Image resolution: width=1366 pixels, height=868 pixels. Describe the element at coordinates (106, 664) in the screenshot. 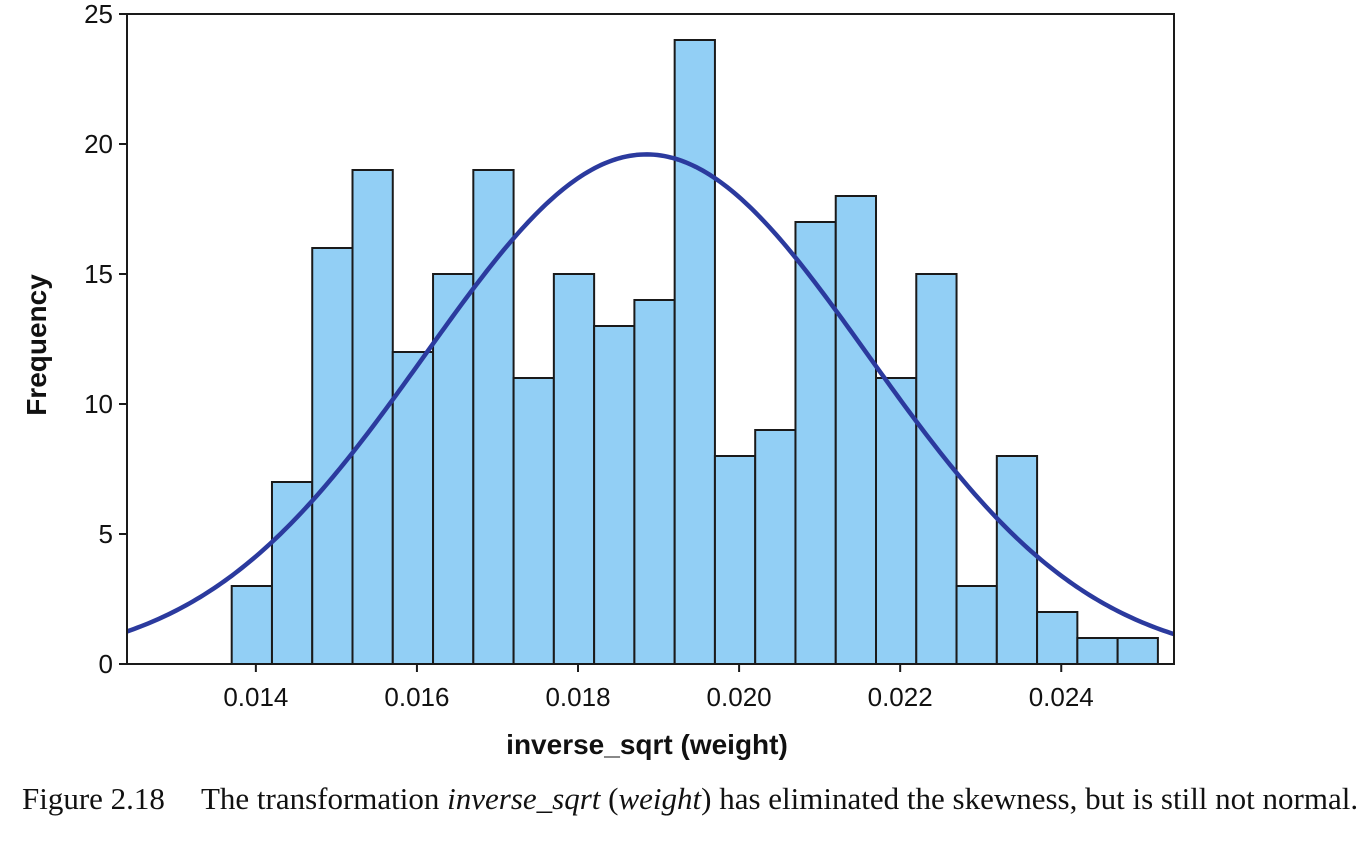

I see `y-tick-label: 0` at that location.